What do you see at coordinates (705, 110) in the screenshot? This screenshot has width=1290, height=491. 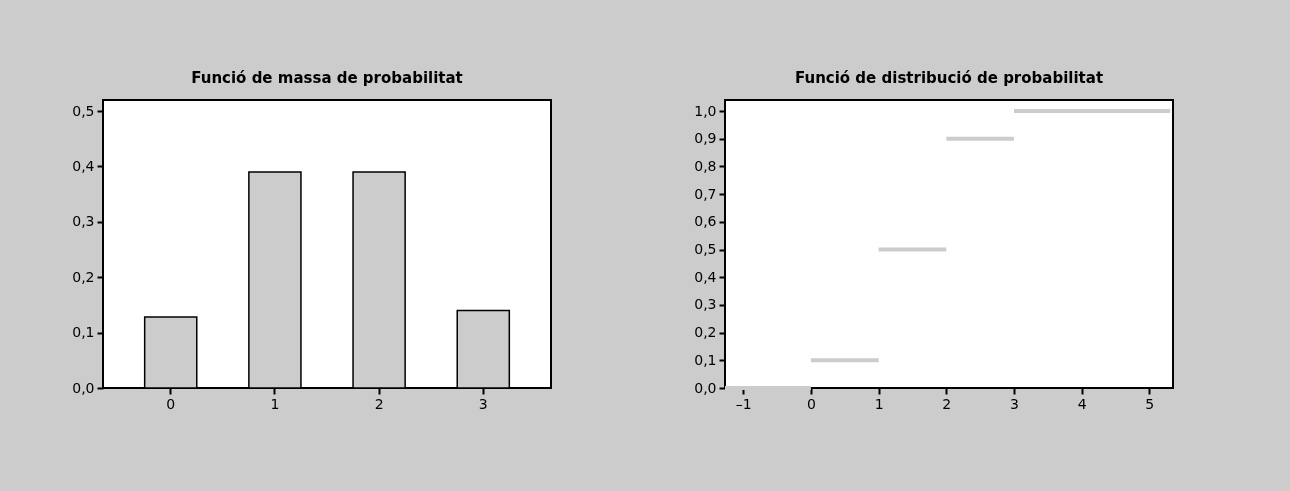 I see `y-tick-label: 1,0` at bounding box center [705, 110].